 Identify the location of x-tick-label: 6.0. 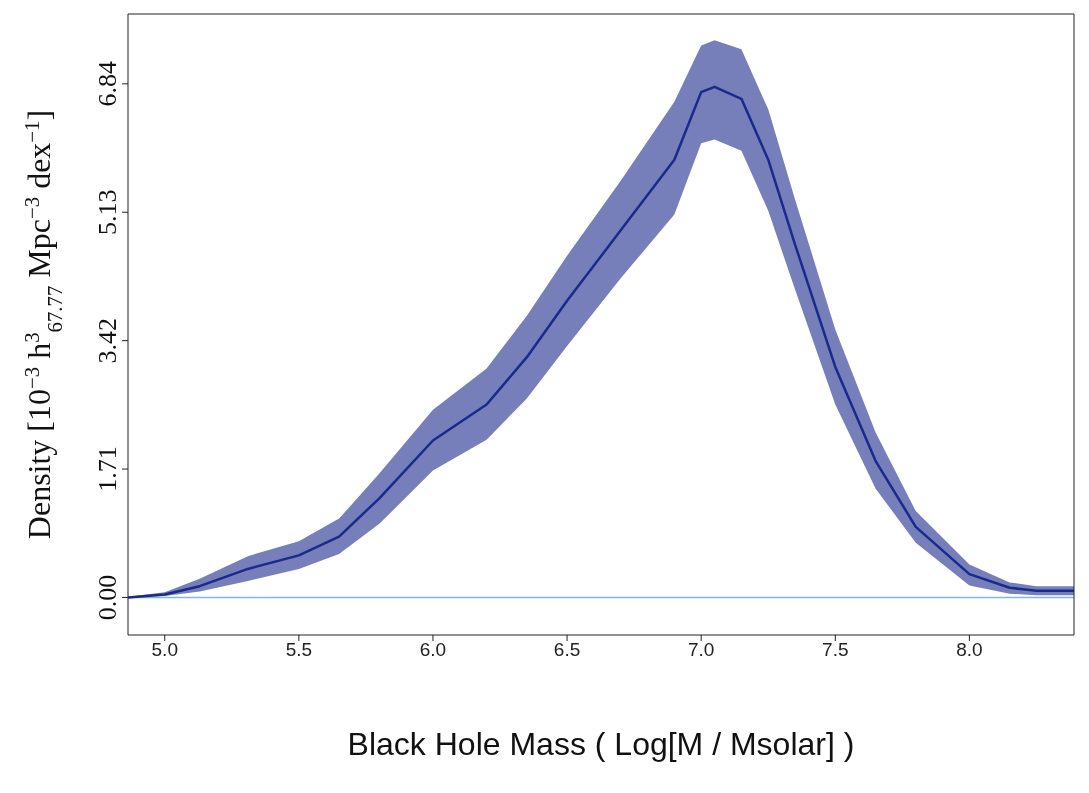
(433, 650).